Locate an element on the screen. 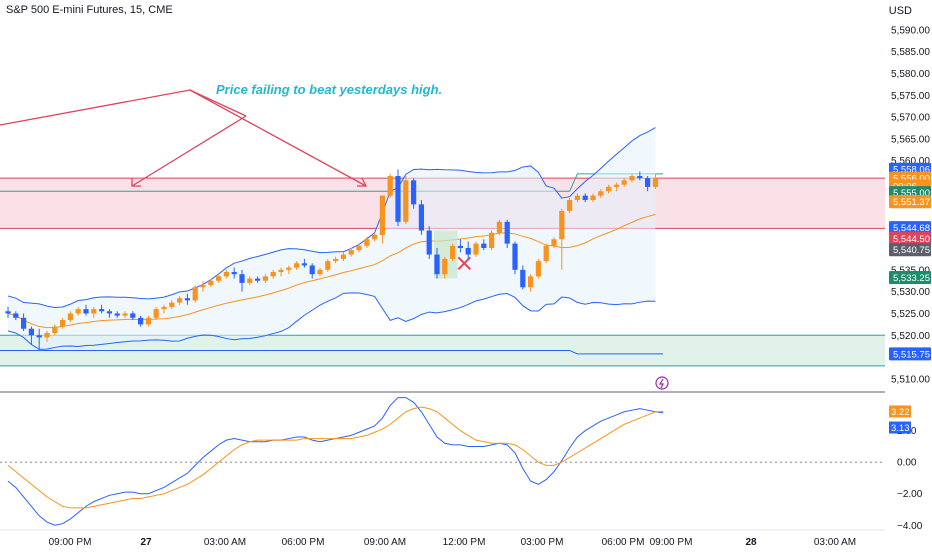 This screenshot has height=555, width=932. arrow-head-left is located at coordinates (136, 182).